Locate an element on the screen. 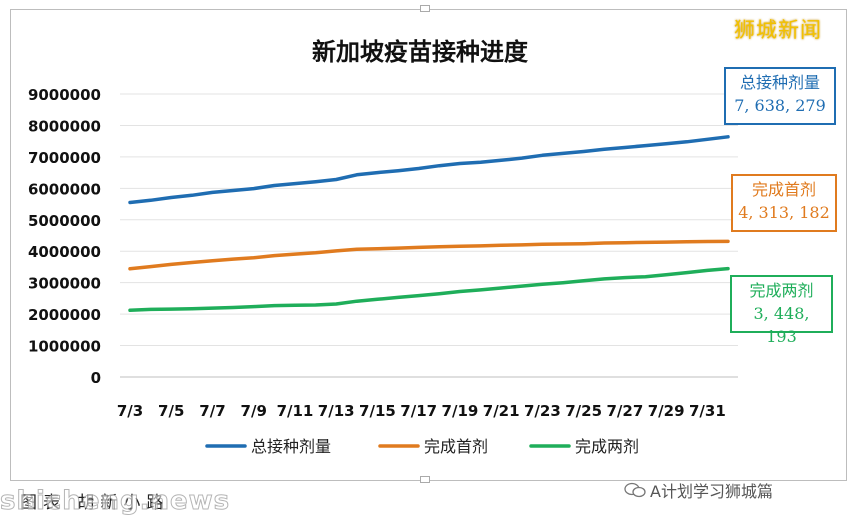 This screenshot has width=853, height=522. callout-total: 总接种剂量 7, 638, 279 is located at coordinates (780, 96).